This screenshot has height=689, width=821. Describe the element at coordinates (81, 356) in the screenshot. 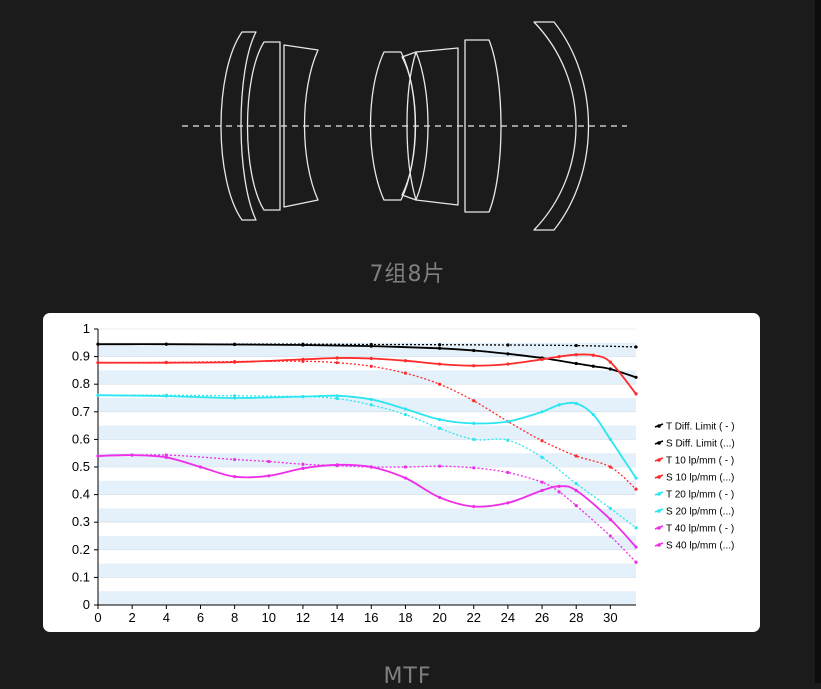

I see `y-tick-label: 0.9` at that location.